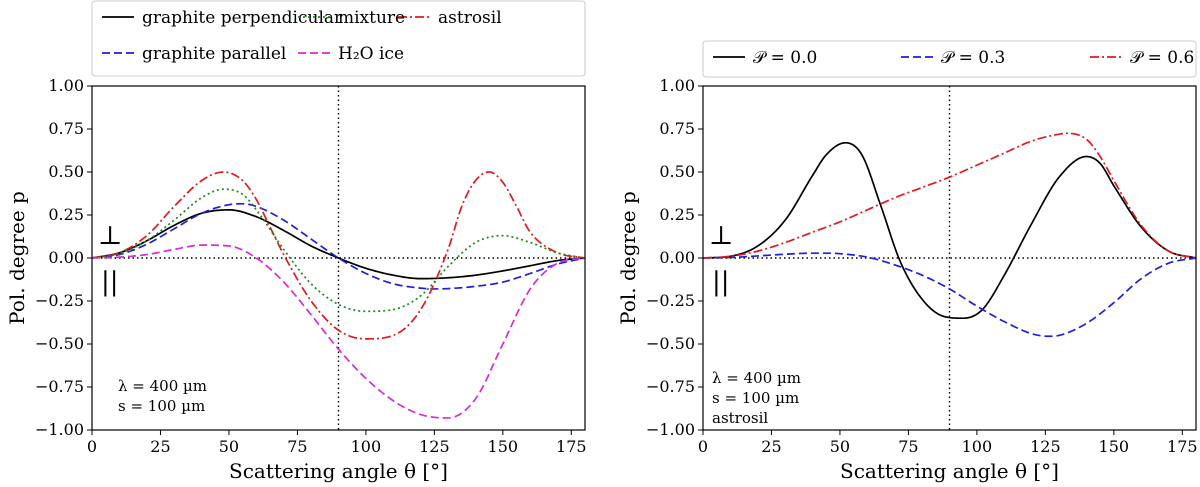 The image size is (1200, 487). Describe the element at coordinates (371, 54) in the screenshot. I see `legend-label: H₂O ice` at that location.